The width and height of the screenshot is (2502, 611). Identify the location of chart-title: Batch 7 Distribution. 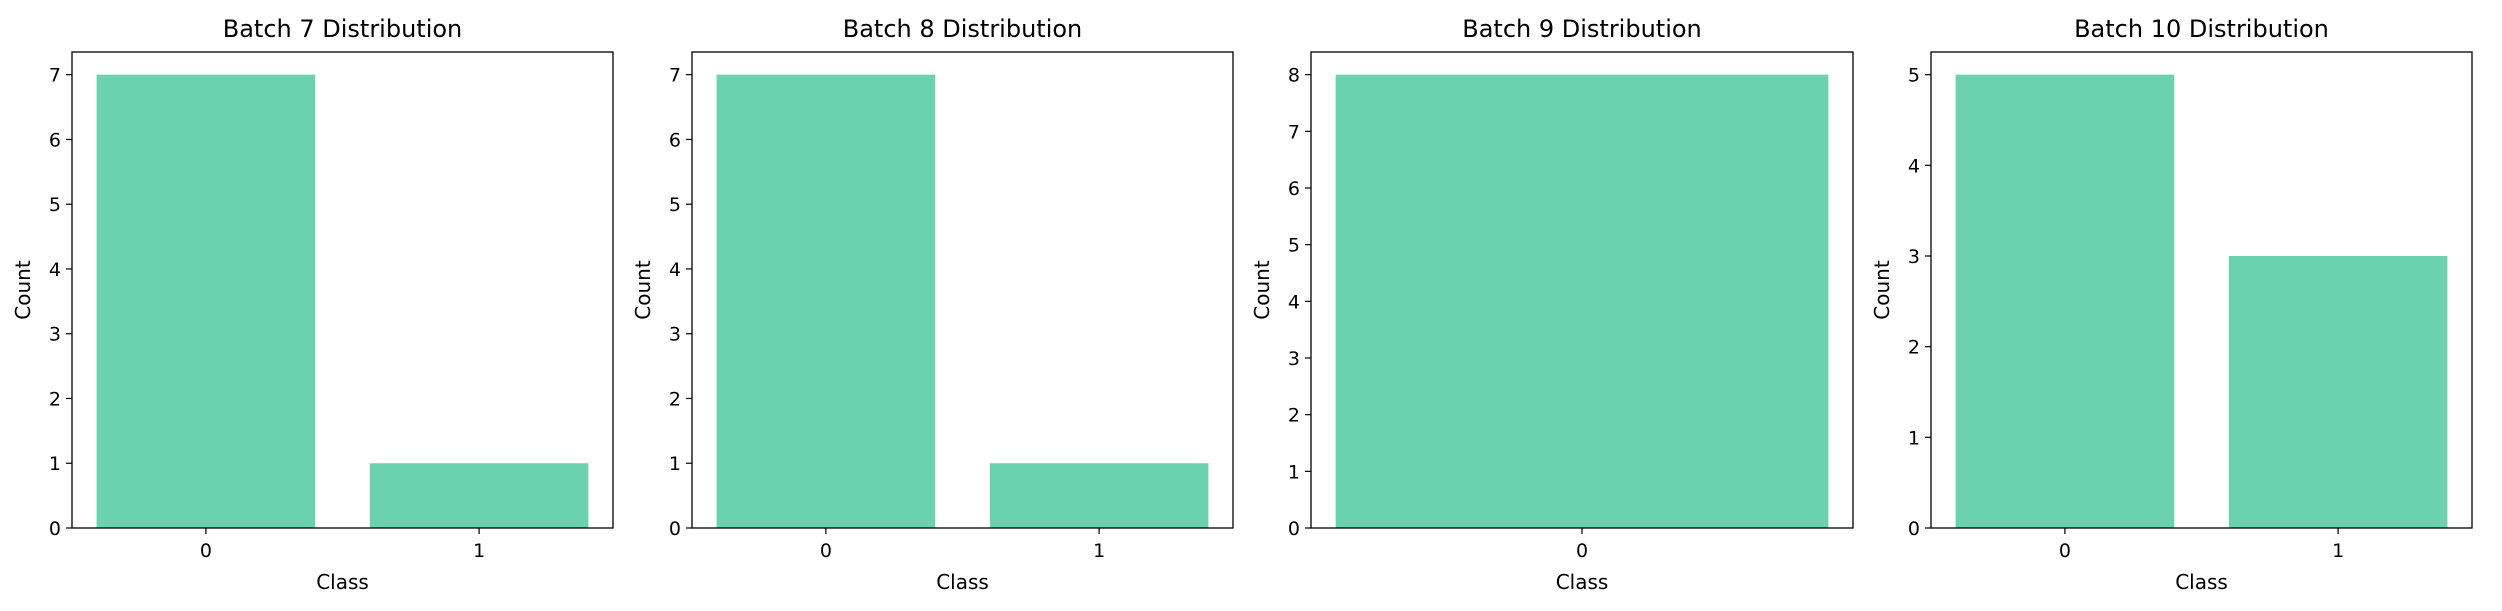
(343, 29).